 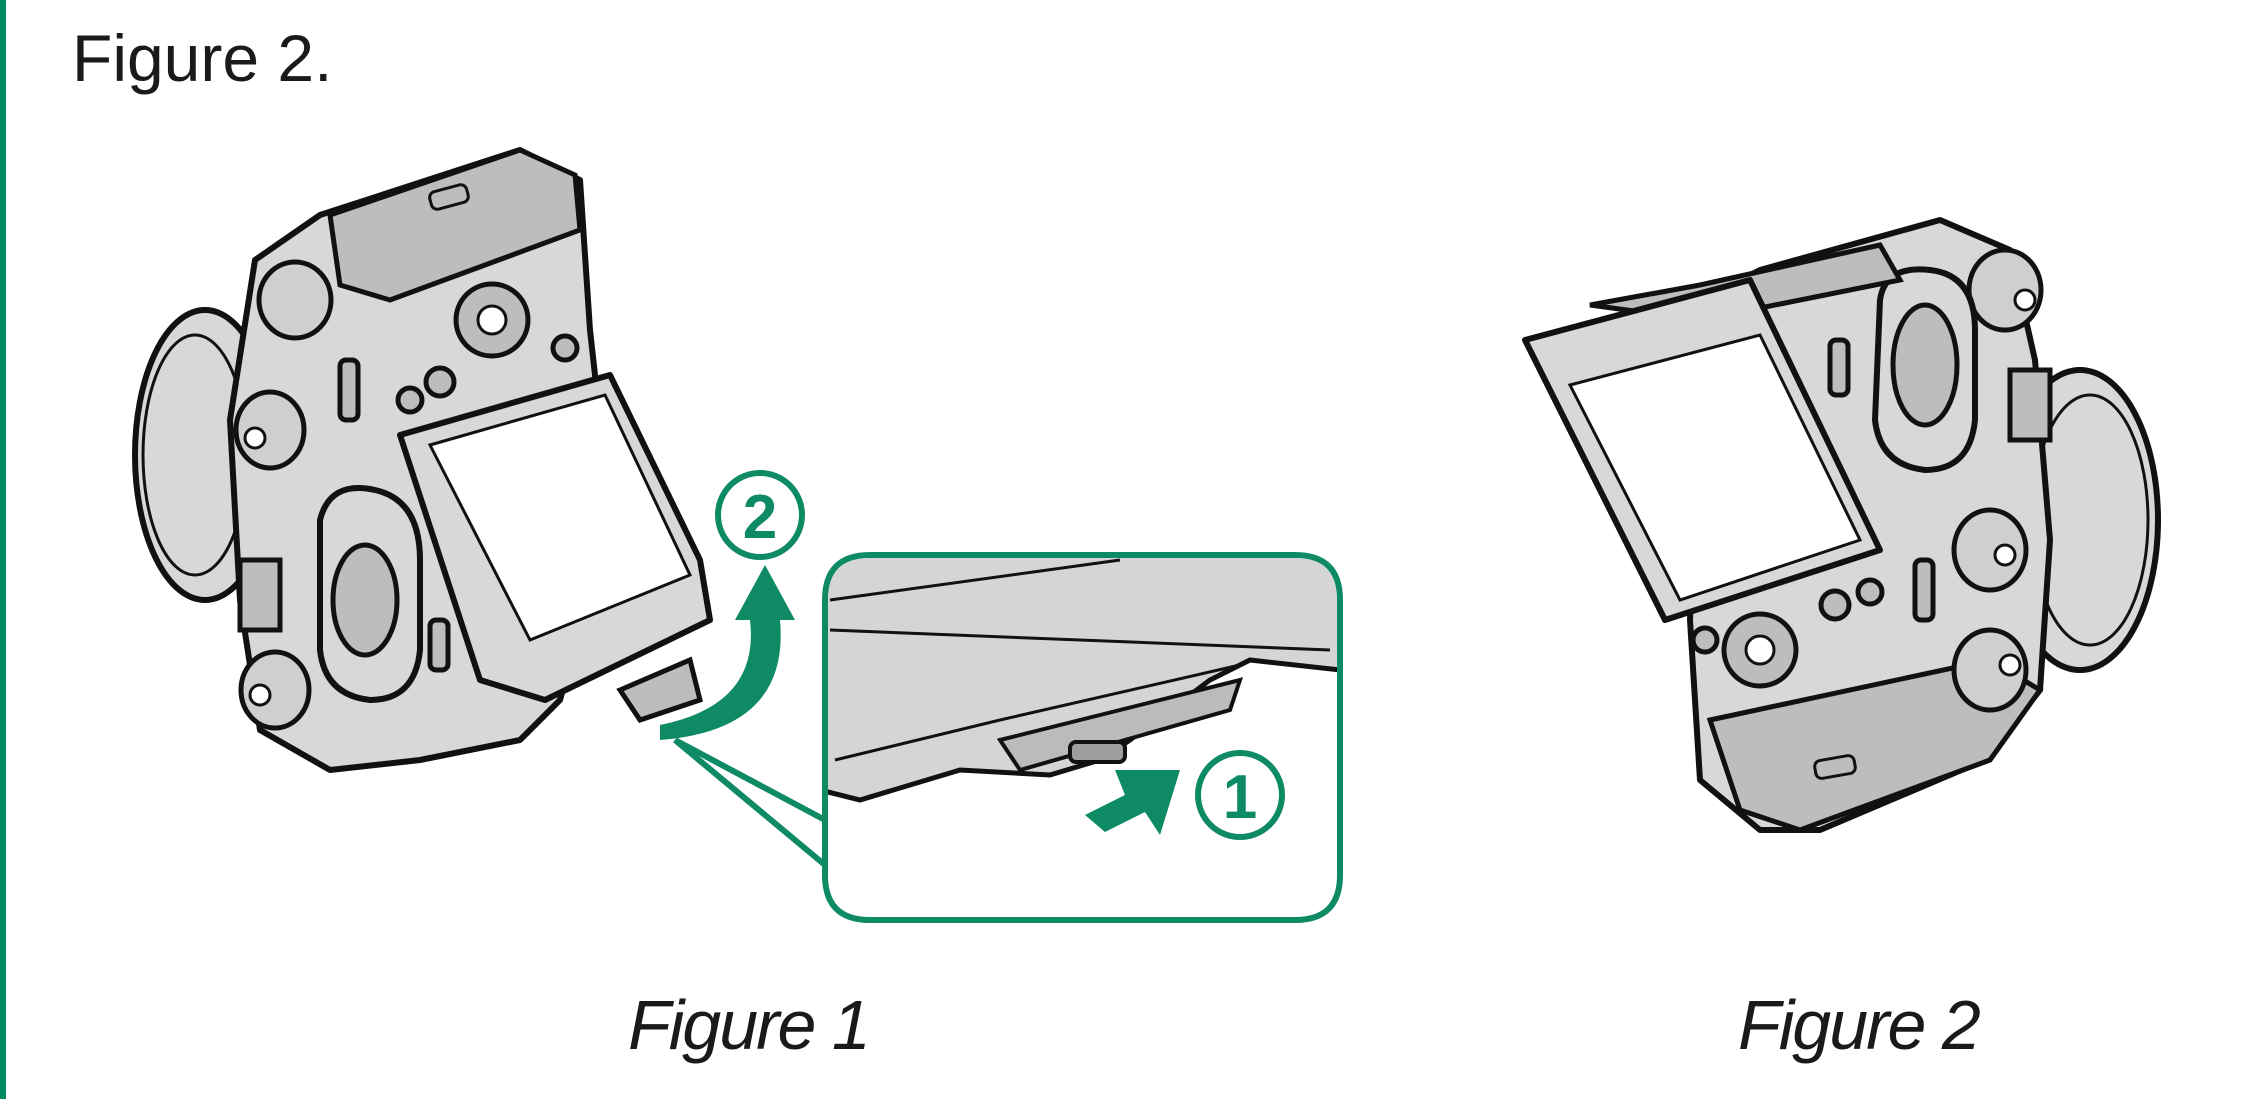 What do you see at coordinates (750, 802) in the screenshot?
I see `inset-connector-lines` at bounding box center [750, 802].